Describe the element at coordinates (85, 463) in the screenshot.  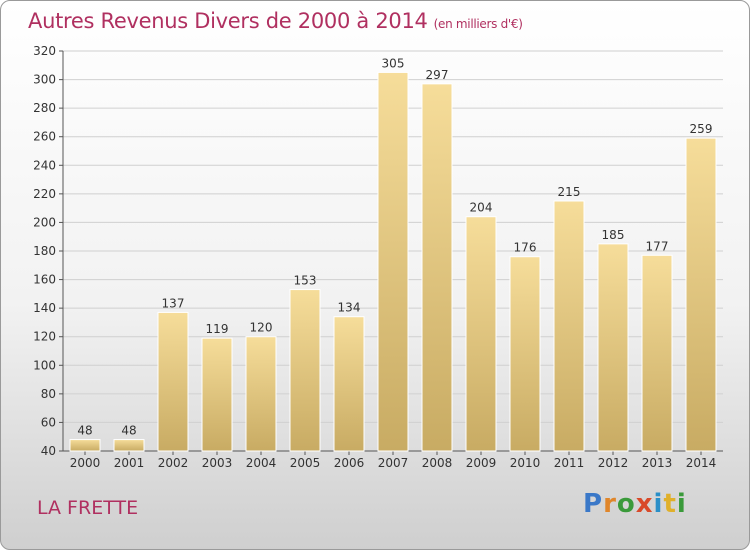
I see `x-tick-label-2000: 2000` at that location.